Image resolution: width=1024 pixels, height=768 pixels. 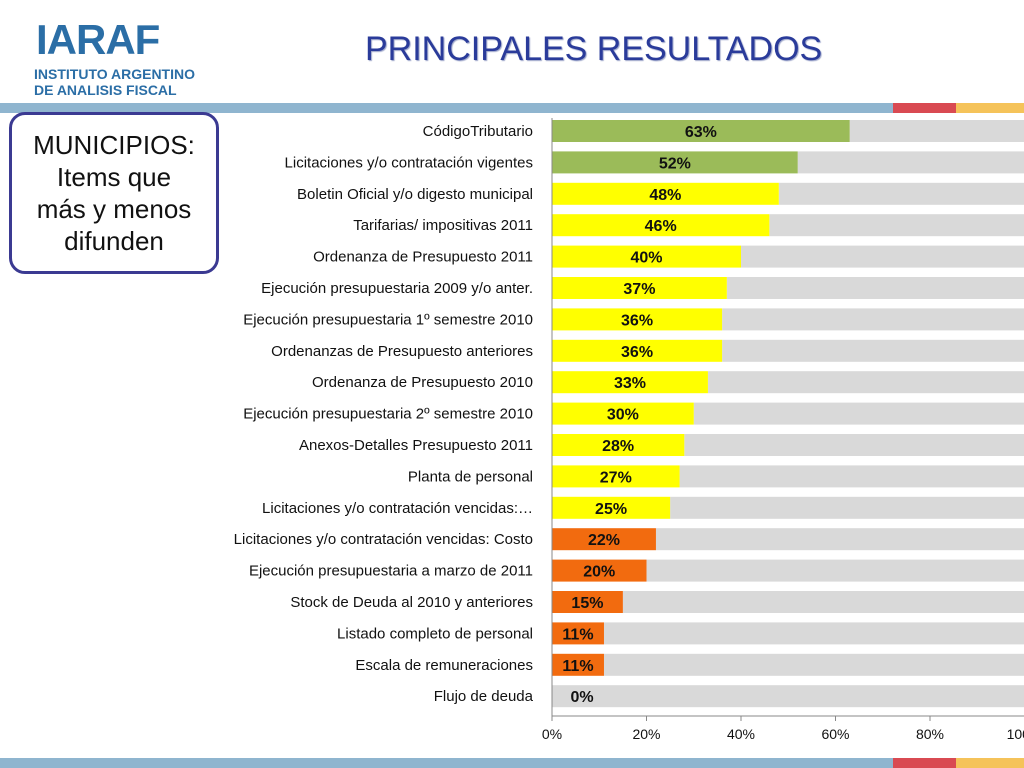 I want to click on category-label: CódigoTributario, so click(x=478, y=131).